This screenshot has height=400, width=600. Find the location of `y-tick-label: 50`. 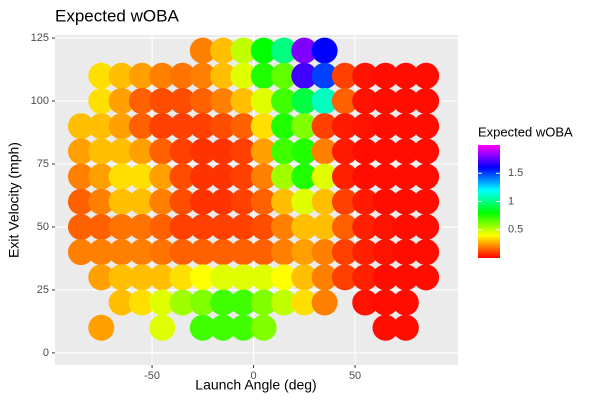

y-tick-label: 50 is located at coordinates (43, 227).